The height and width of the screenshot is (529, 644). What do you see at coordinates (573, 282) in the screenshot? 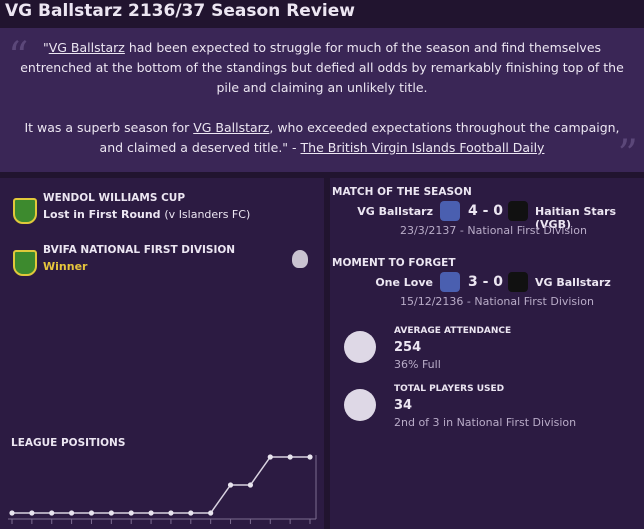
I see `away-team: VG Ballstarz` at bounding box center [573, 282].